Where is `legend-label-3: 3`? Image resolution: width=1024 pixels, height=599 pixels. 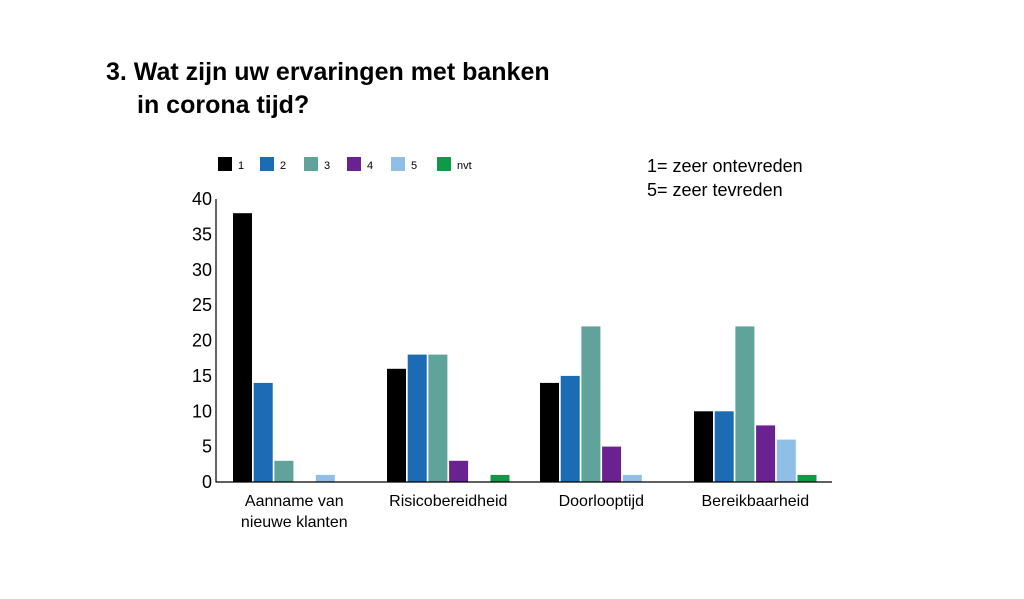
legend-label-3: 3 is located at coordinates (327, 166).